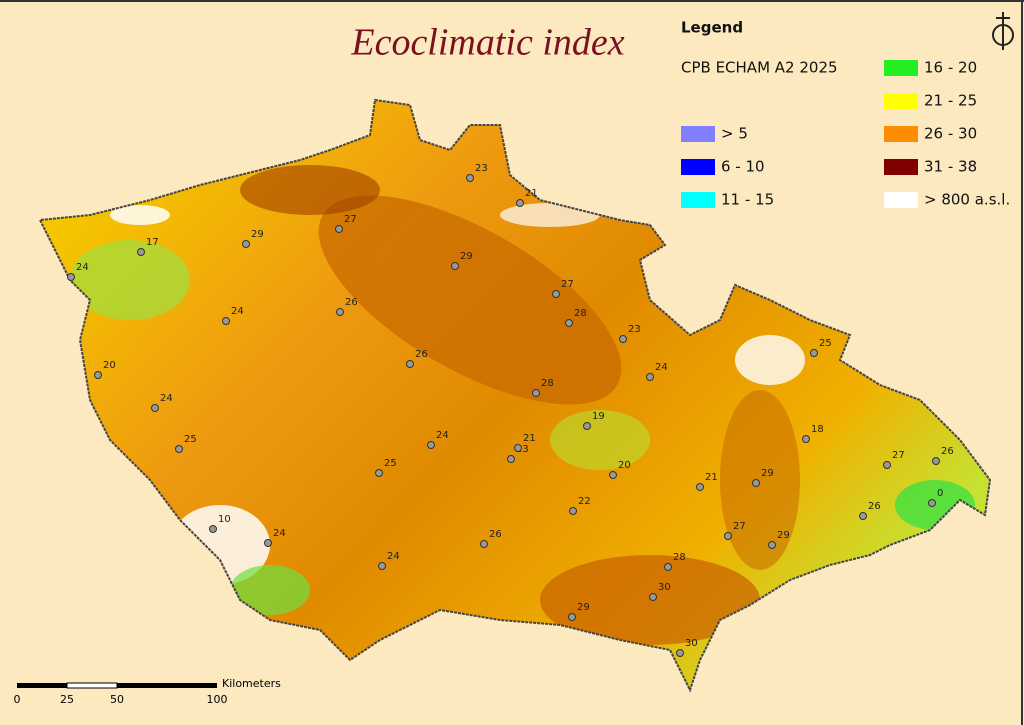 This screenshot has height=725, width=1024. What do you see at coordinates (584, 501) in the screenshot?
I see `station-value: 22` at bounding box center [584, 501].